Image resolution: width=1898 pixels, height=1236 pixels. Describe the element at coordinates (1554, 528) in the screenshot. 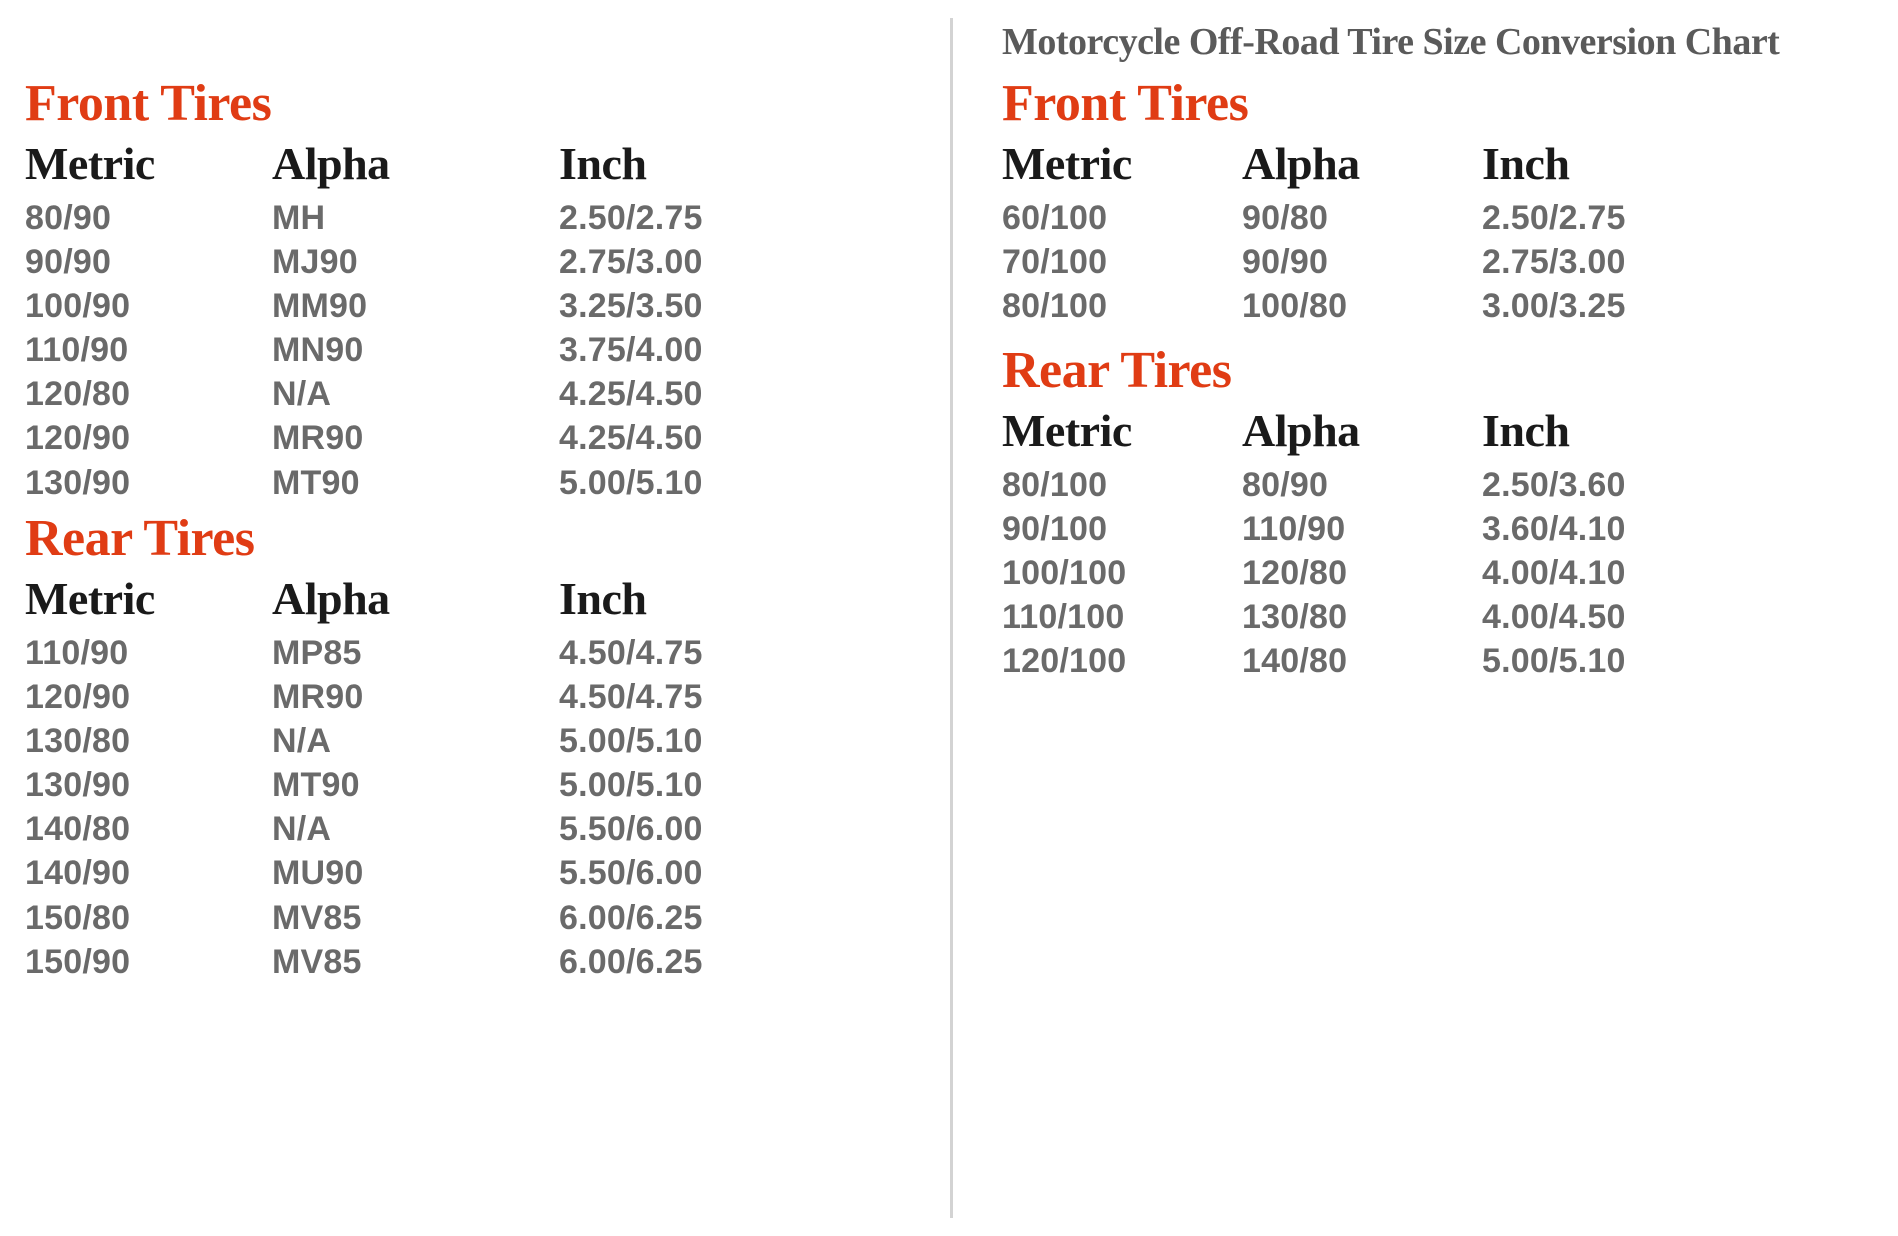

I see `cell-inch: 3.60/4.10` at that location.